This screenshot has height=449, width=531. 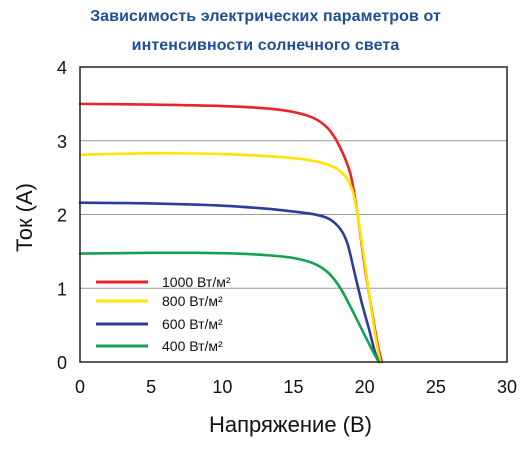 What do you see at coordinates (192, 346) in the screenshot?
I see `legend-label-3: 400 Вт/м²` at bounding box center [192, 346].